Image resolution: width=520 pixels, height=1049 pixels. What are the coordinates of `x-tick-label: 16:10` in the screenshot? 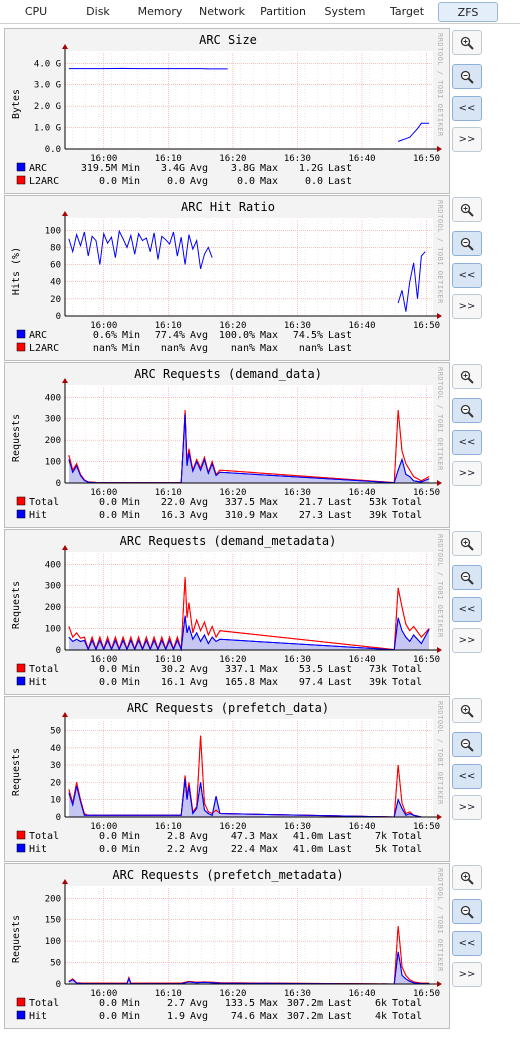 It's located at (168, 660).